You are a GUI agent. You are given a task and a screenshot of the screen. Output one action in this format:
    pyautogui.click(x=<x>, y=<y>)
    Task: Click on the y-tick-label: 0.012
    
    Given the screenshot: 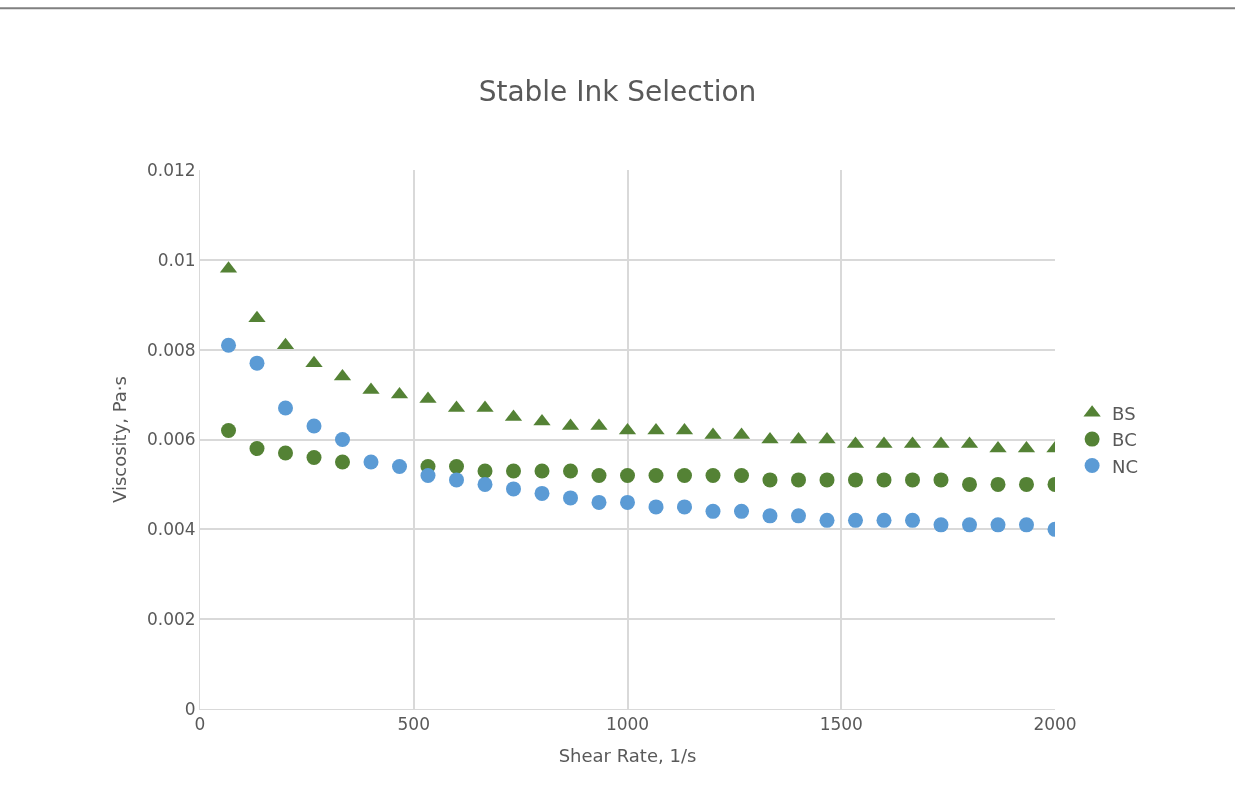 What is the action you would take?
    pyautogui.click(x=171, y=169)
    